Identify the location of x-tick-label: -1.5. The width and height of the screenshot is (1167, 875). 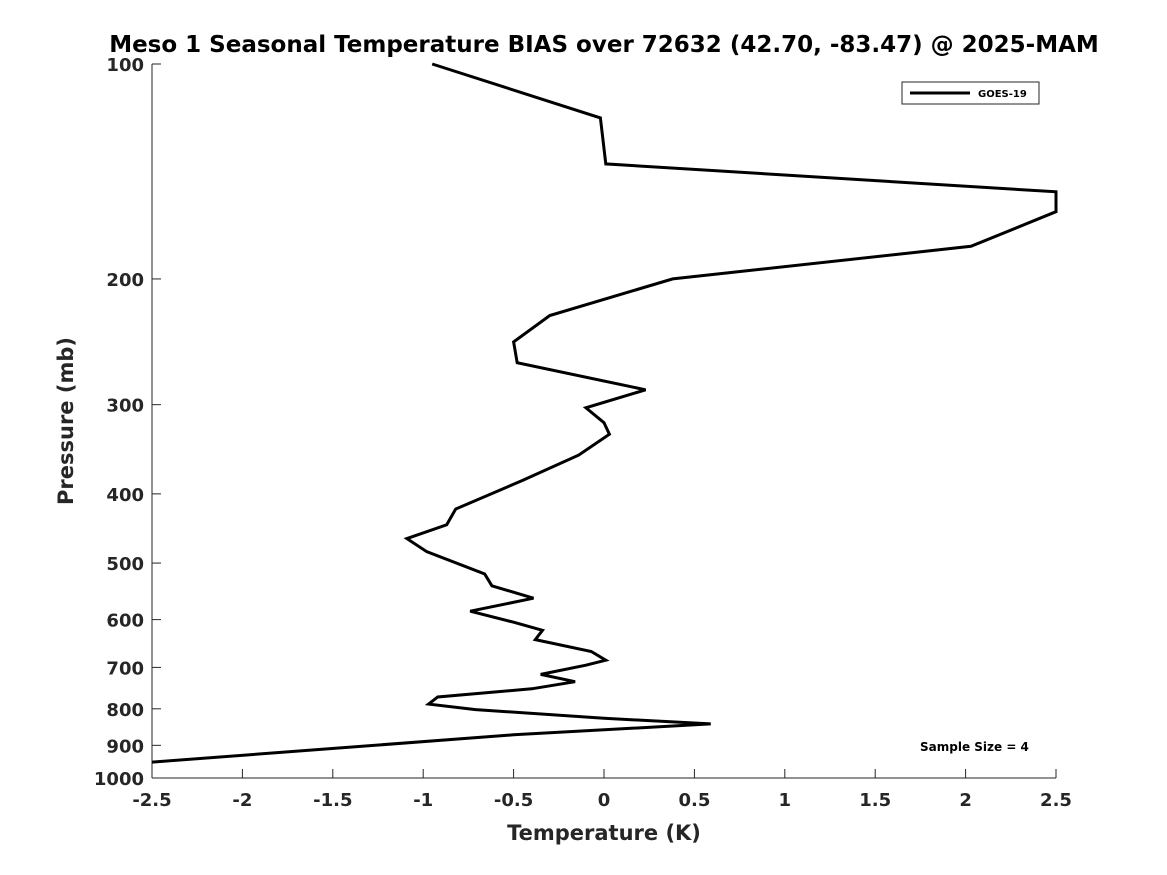
(332, 800).